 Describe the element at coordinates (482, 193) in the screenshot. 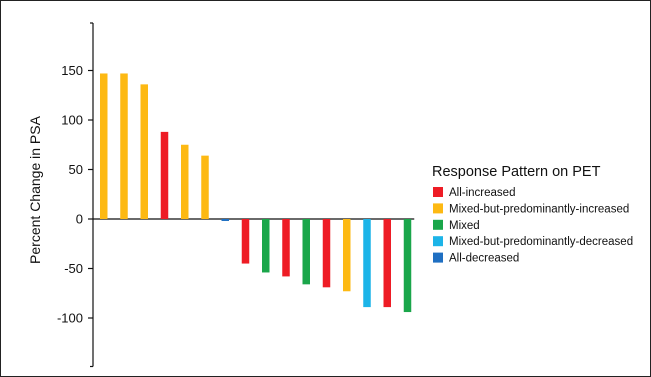

I see `legend-label: All-increased` at that location.